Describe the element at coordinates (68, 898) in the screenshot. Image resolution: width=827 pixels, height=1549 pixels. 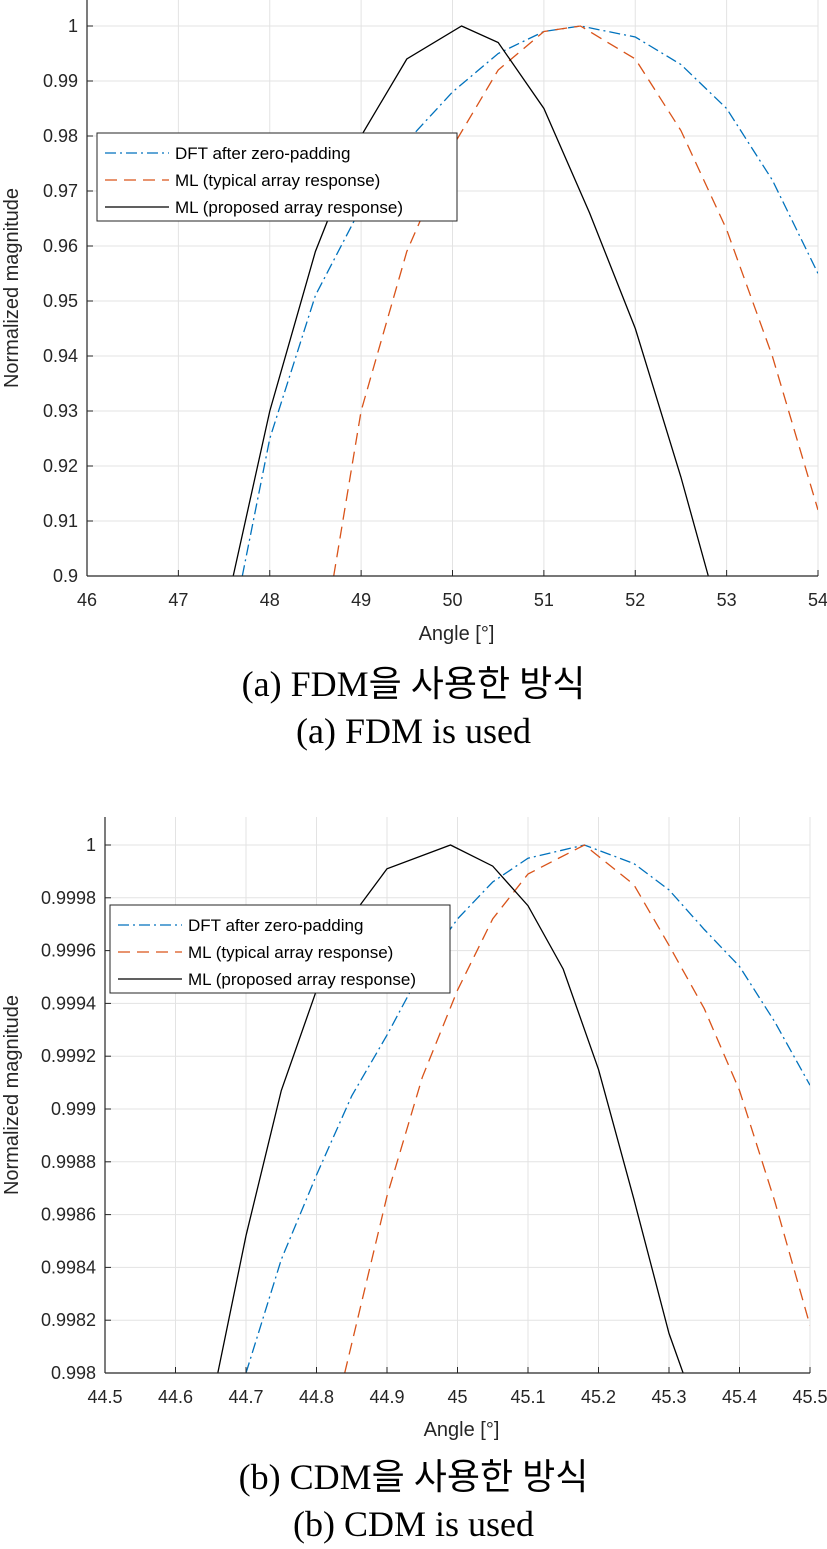
I see `y-tick-label: 0.9998` at that location.